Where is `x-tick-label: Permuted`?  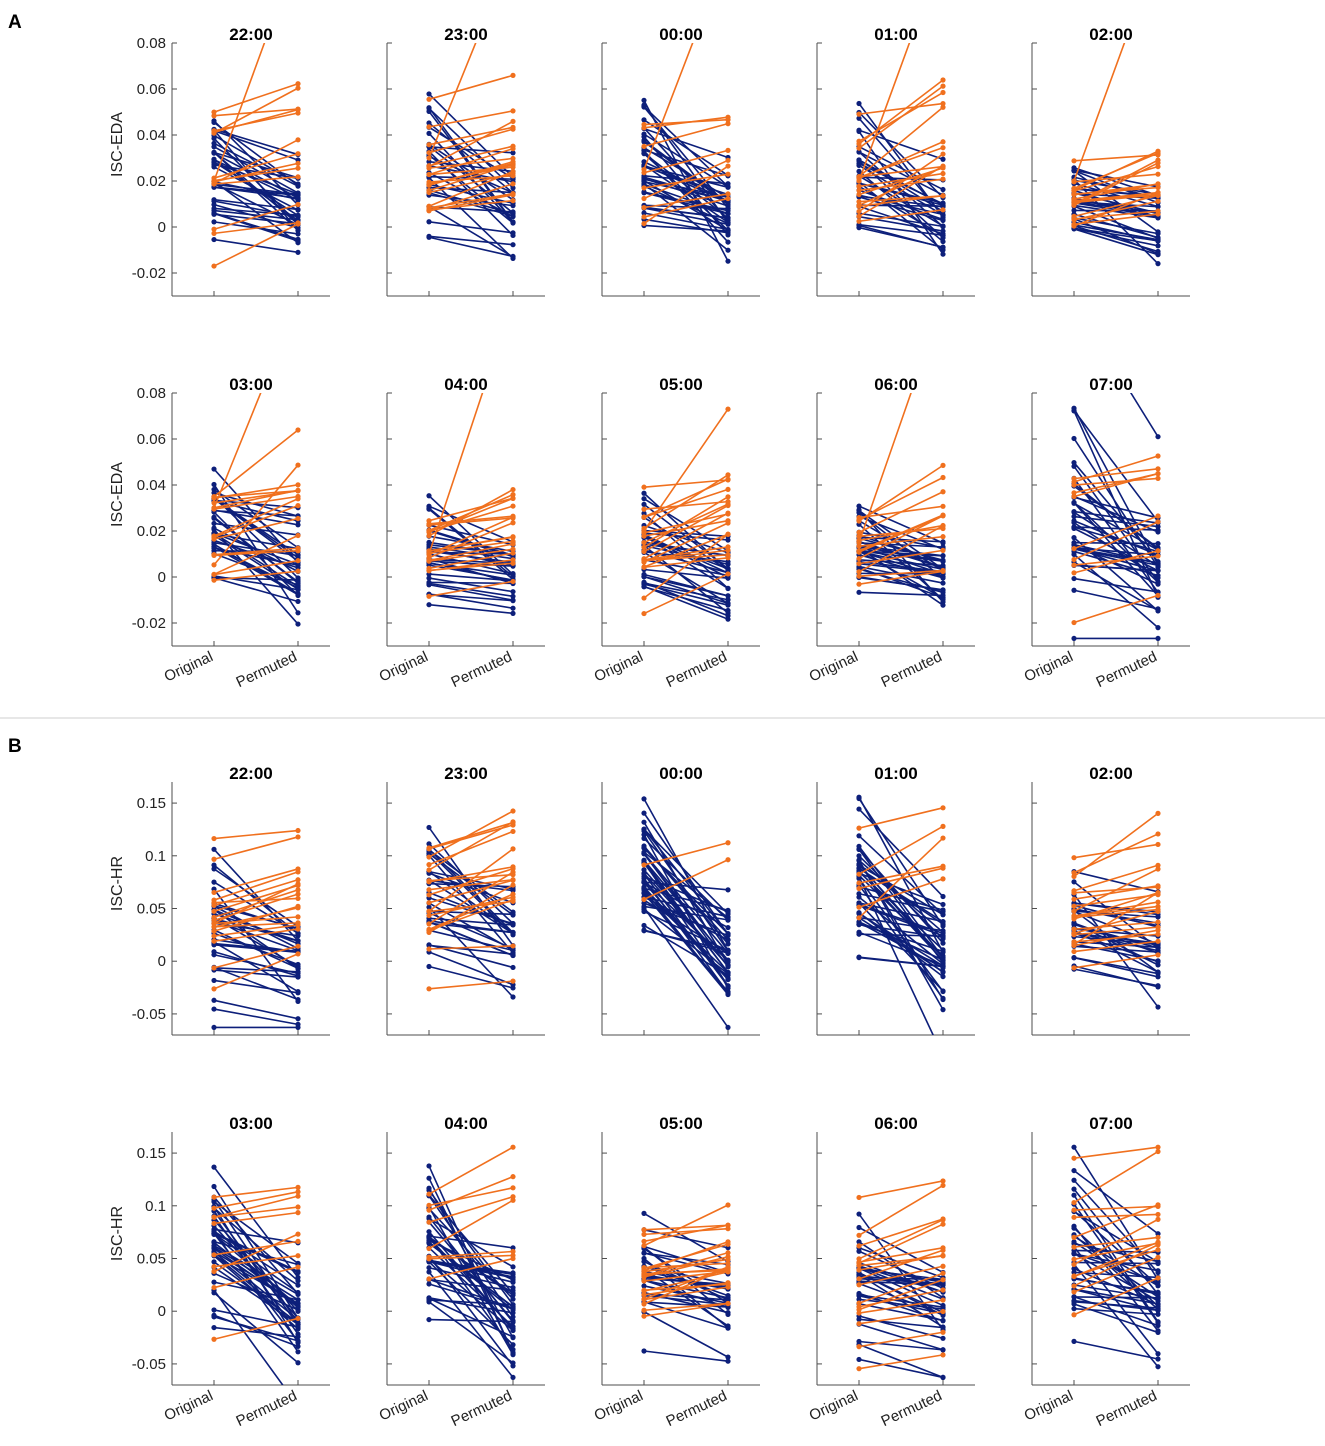 x-tick-label: Permuted is located at coordinates (1127, 1408).